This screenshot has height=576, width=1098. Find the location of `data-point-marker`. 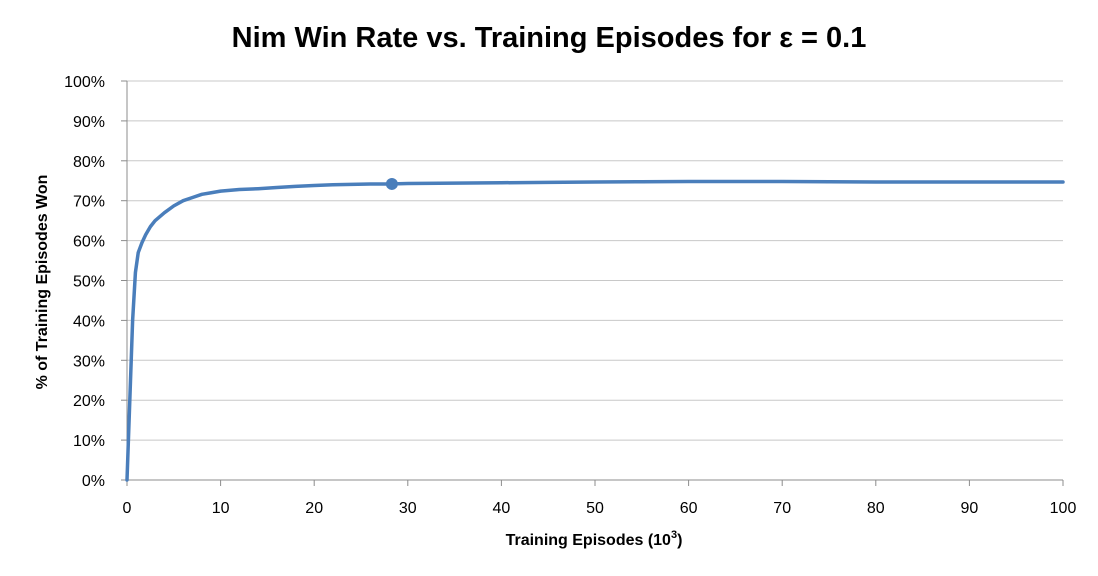

data-point-marker is located at coordinates (391, 183).